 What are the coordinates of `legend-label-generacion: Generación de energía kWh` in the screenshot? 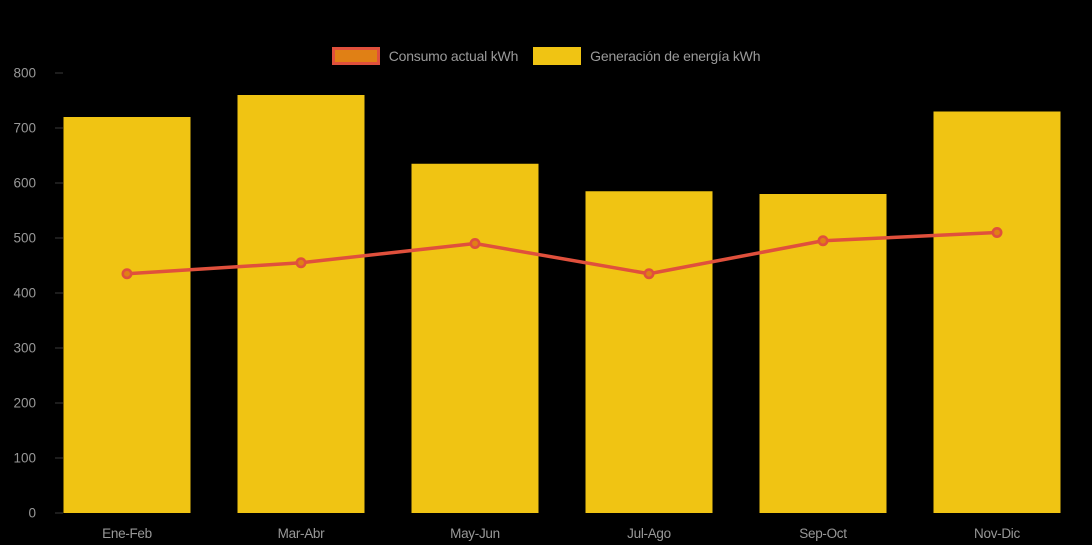 It's located at (675, 56).